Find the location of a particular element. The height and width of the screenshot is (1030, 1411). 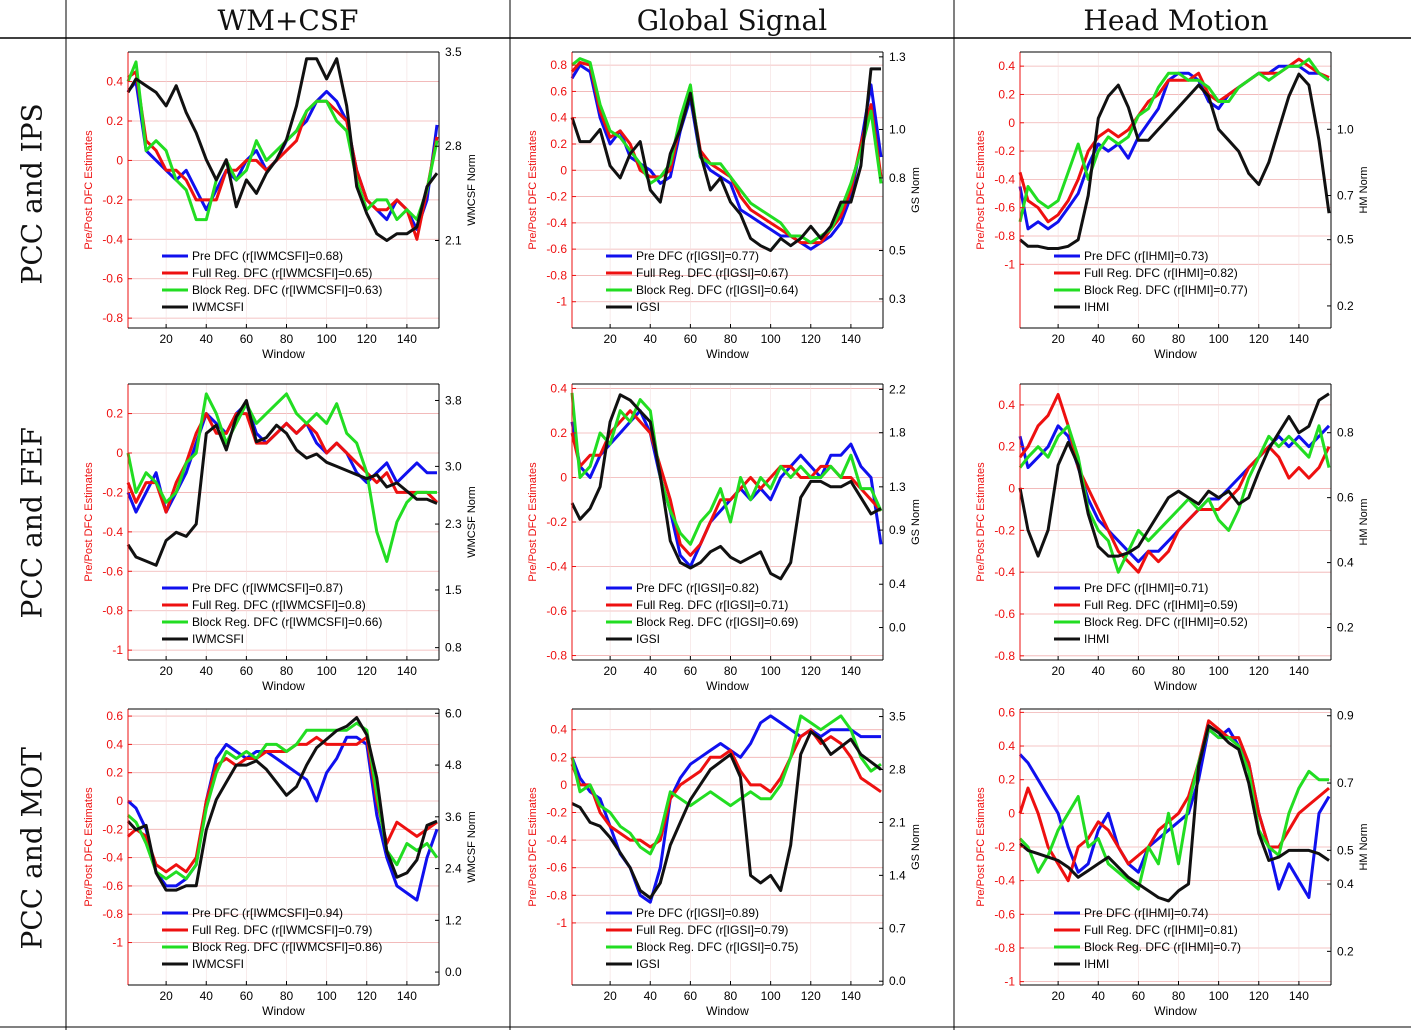

y-axis-label-right: WMCSF Norm is located at coordinates (472, 522).